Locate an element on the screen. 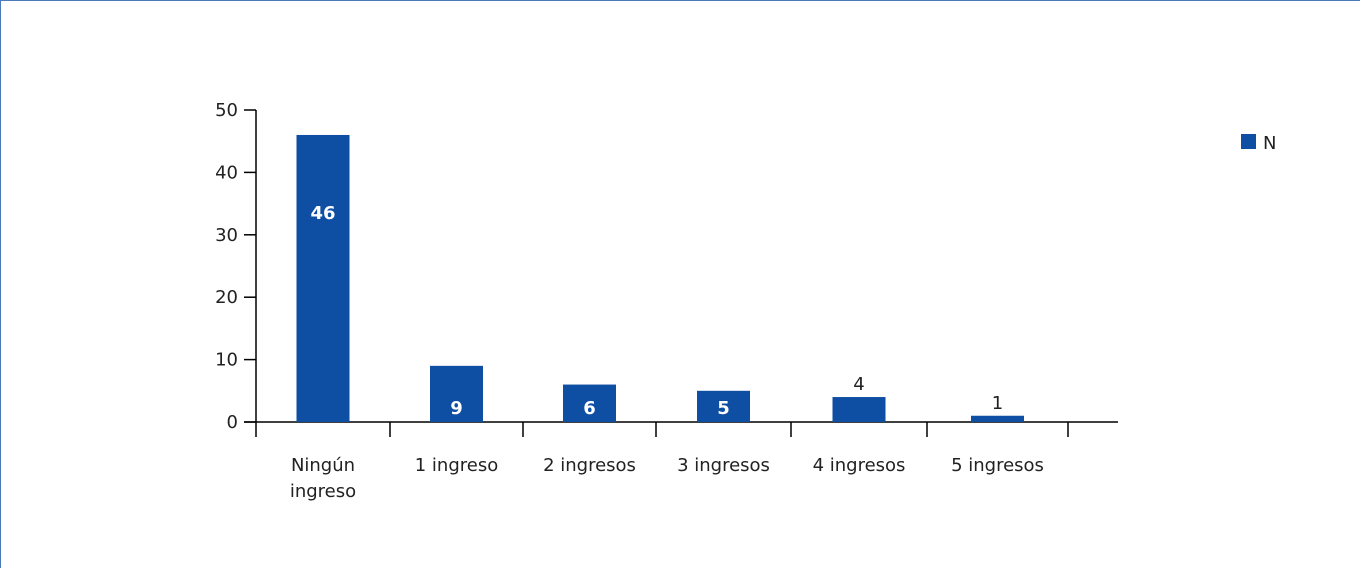 Image resolution: width=1360 pixels, height=568 pixels. x-category-label: 3 ingresos is located at coordinates (723, 465).